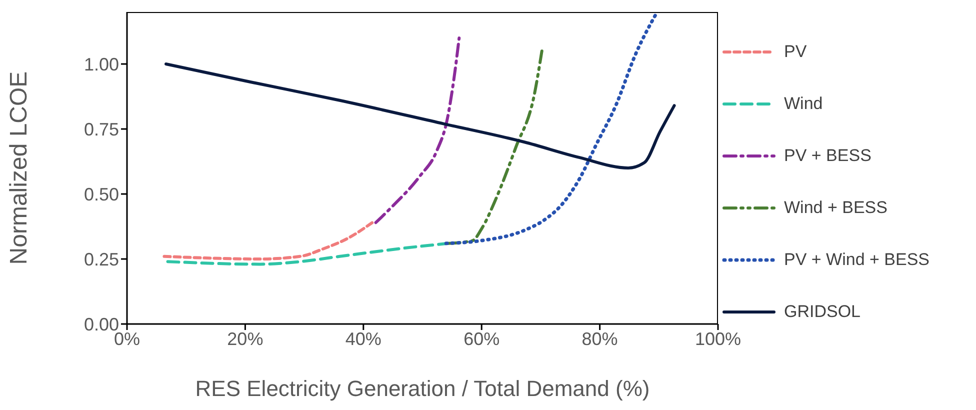 The height and width of the screenshot is (410, 976). I want to click on y-axis-title: Normalized LCOE, so click(19, 168).